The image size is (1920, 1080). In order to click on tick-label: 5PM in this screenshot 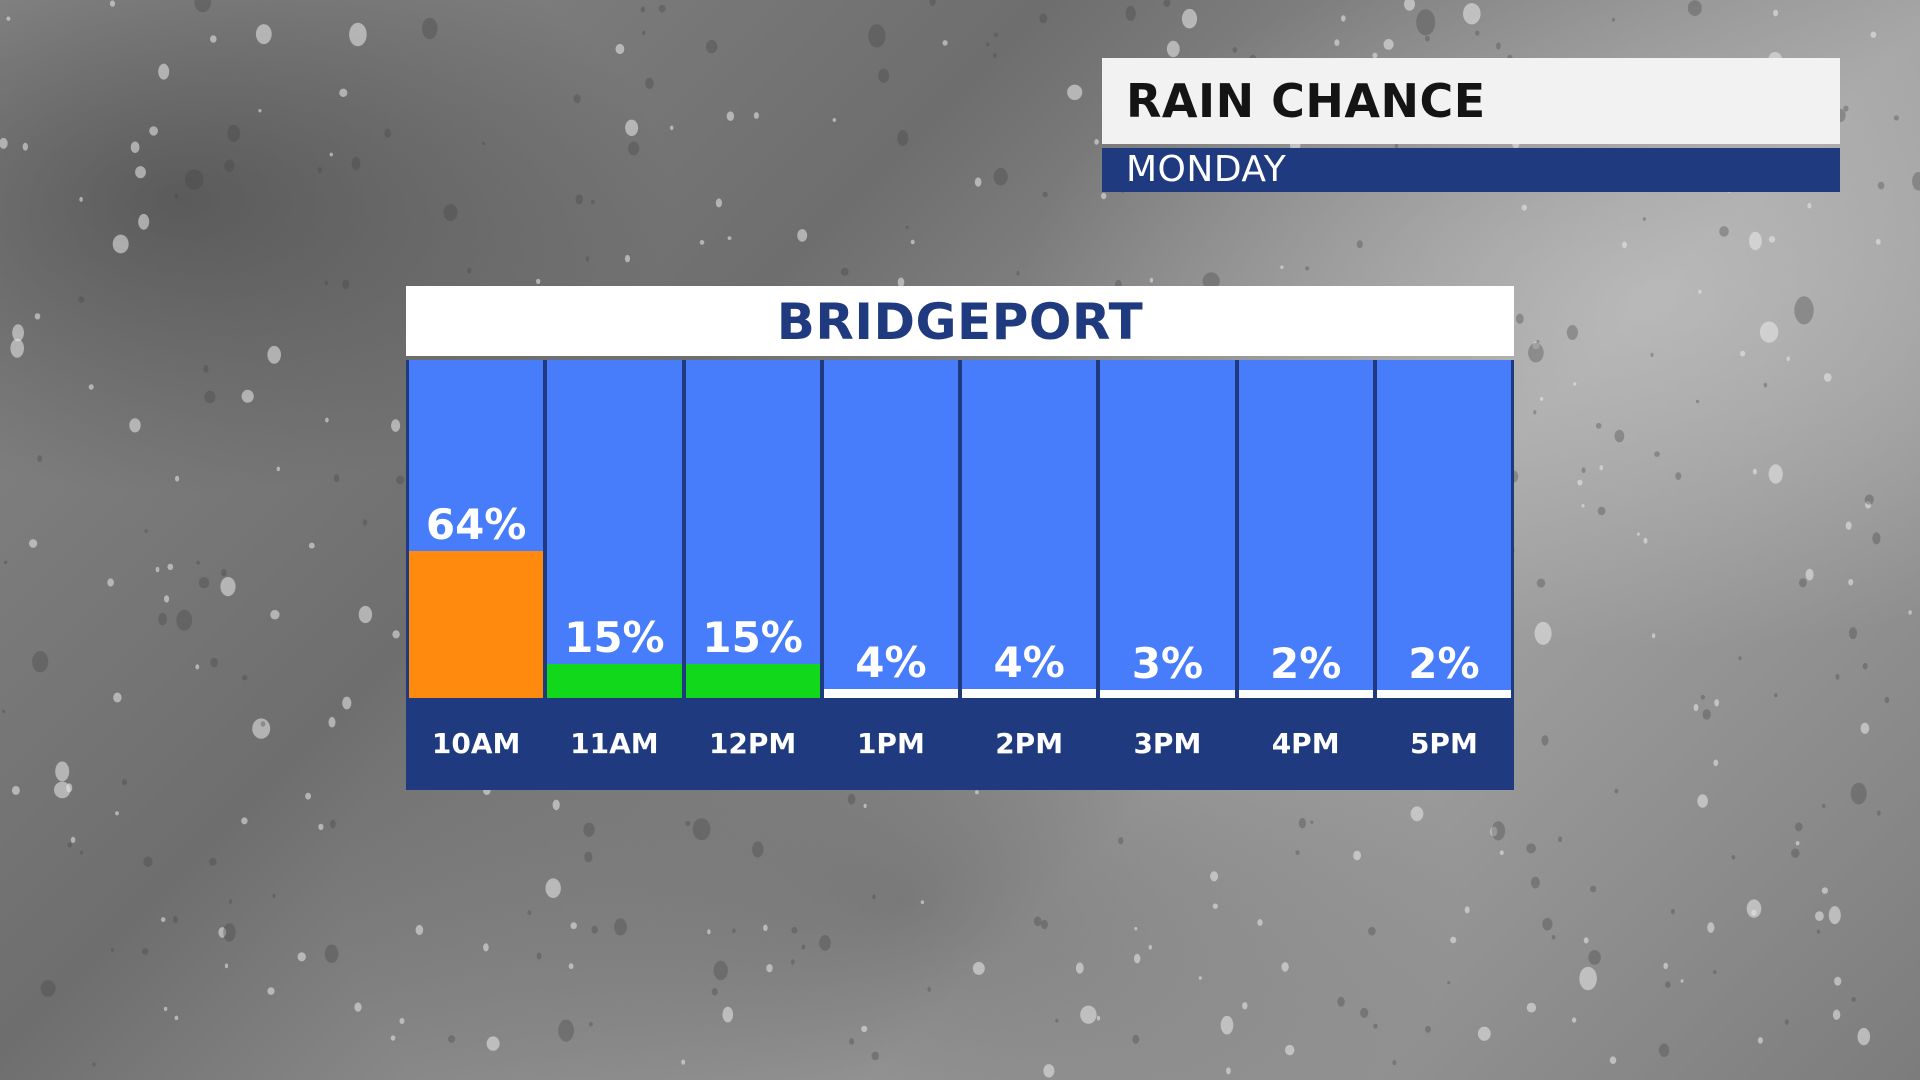, I will do `click(1443, 744)`.